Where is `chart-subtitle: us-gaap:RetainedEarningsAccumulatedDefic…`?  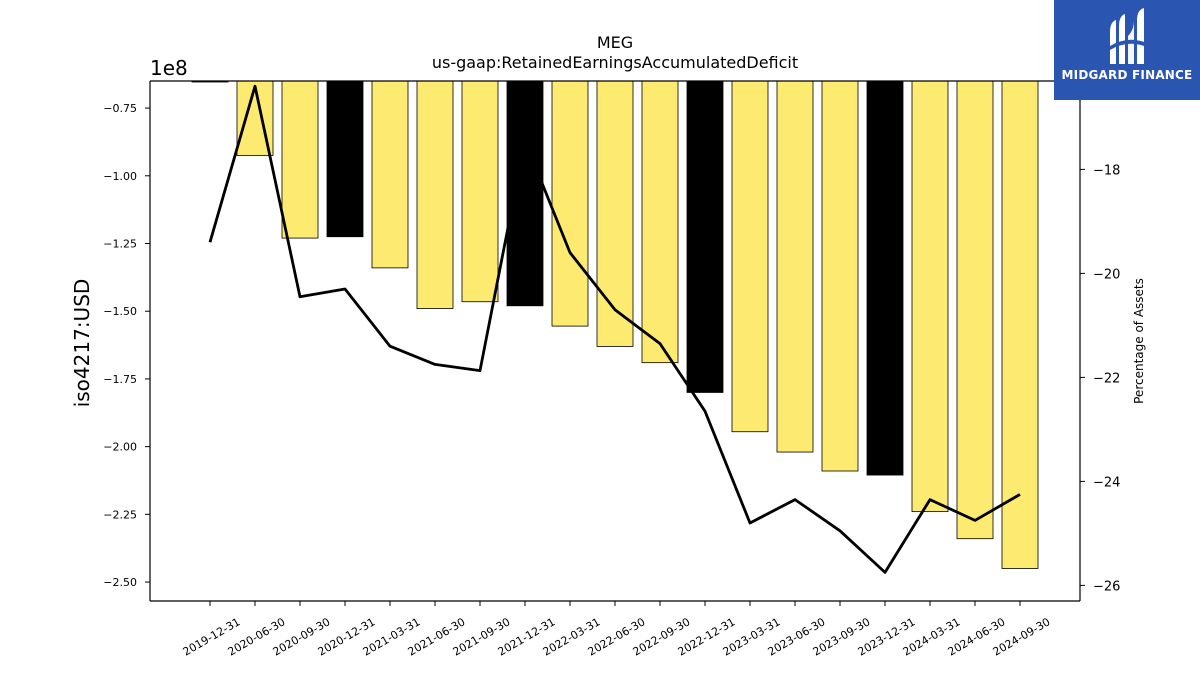
chart-subtitle: us-gaap:RetainedEarningsAccumulatedDefic… is located at coordinates (615, 62).